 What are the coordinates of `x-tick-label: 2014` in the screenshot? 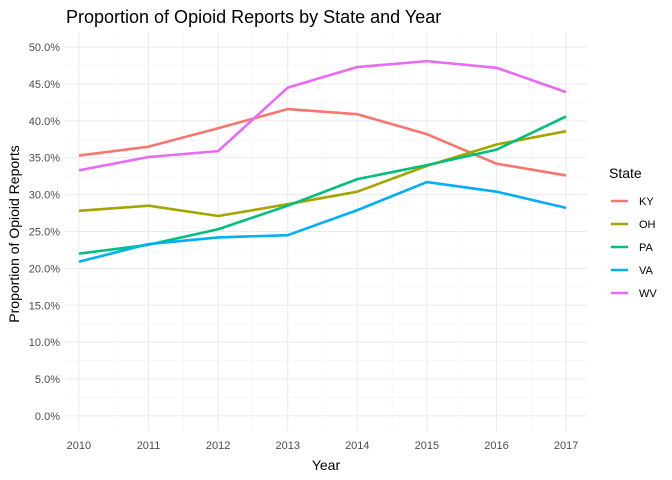 It's located at (357, 446).